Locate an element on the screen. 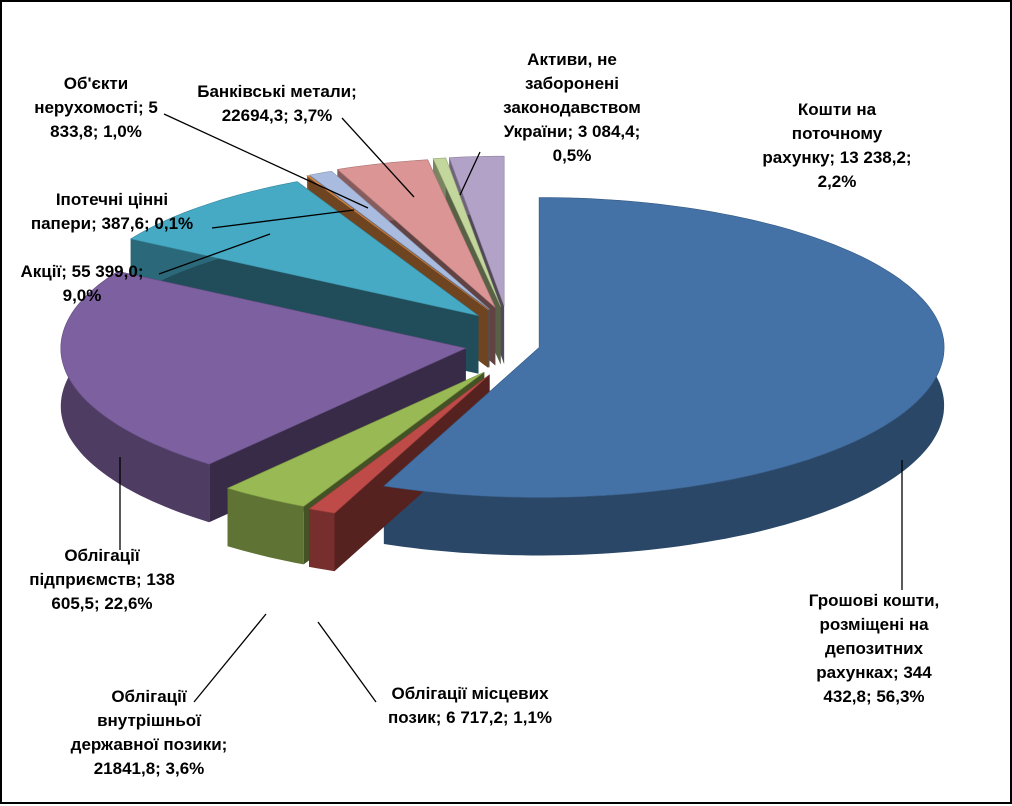 This screenshot has height=806, width=1012. data-label-shares: Акції; 55 399,0; 9,0% is located at coordinates (82, 284).